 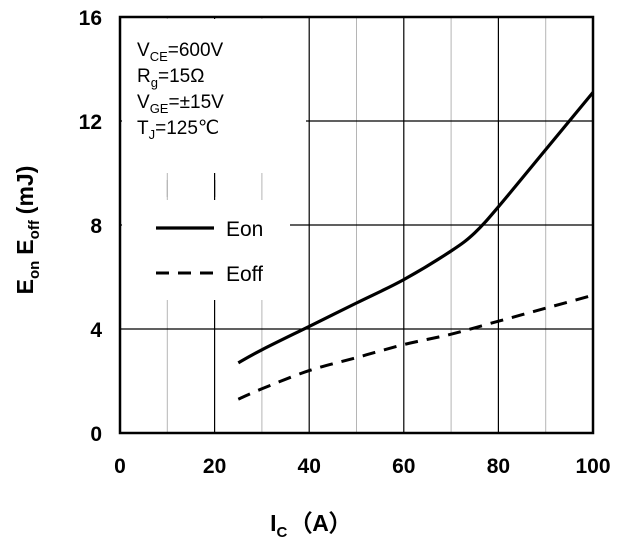 What do you see at coordinates (170, 78) in the screenshot?
I see `condition-line: Rg=15Ω` at bounding box center [170, 78].